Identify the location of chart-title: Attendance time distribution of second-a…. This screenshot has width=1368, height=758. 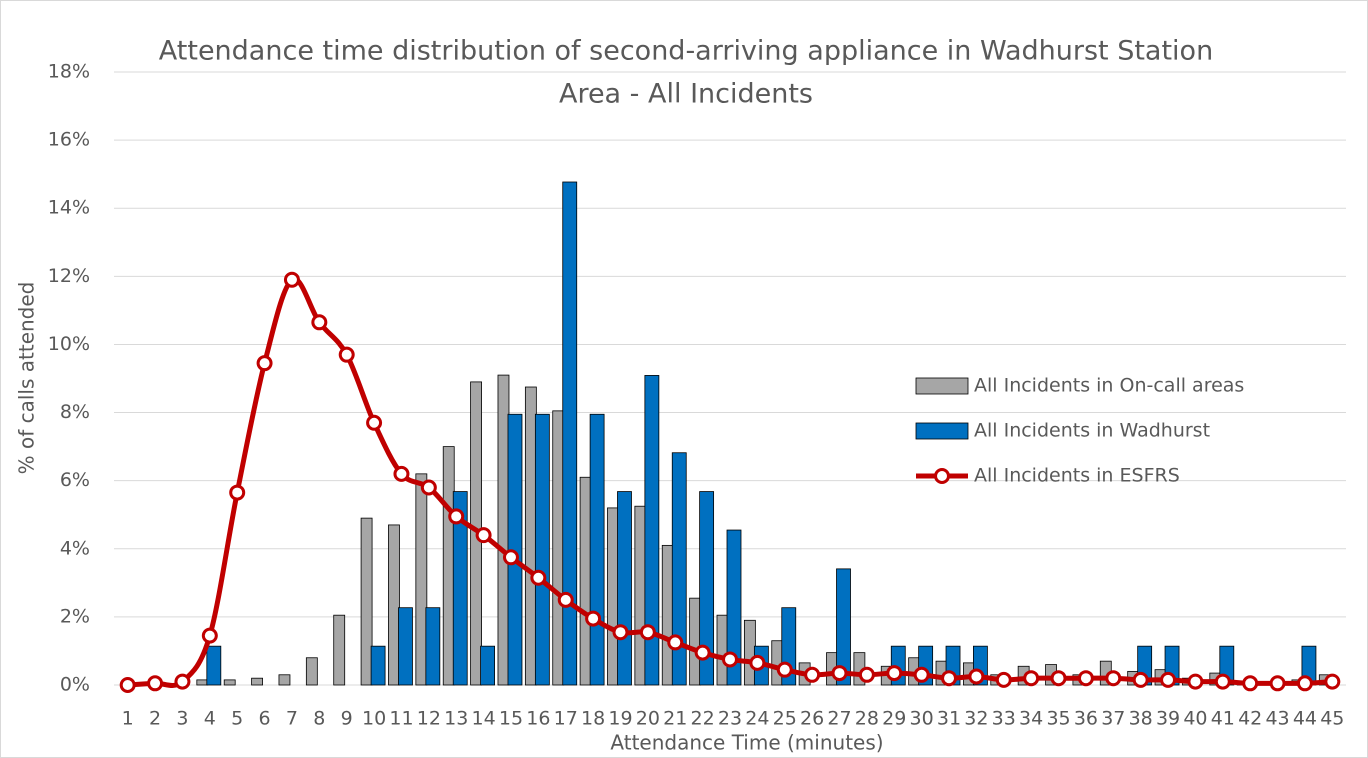
(686, 51).